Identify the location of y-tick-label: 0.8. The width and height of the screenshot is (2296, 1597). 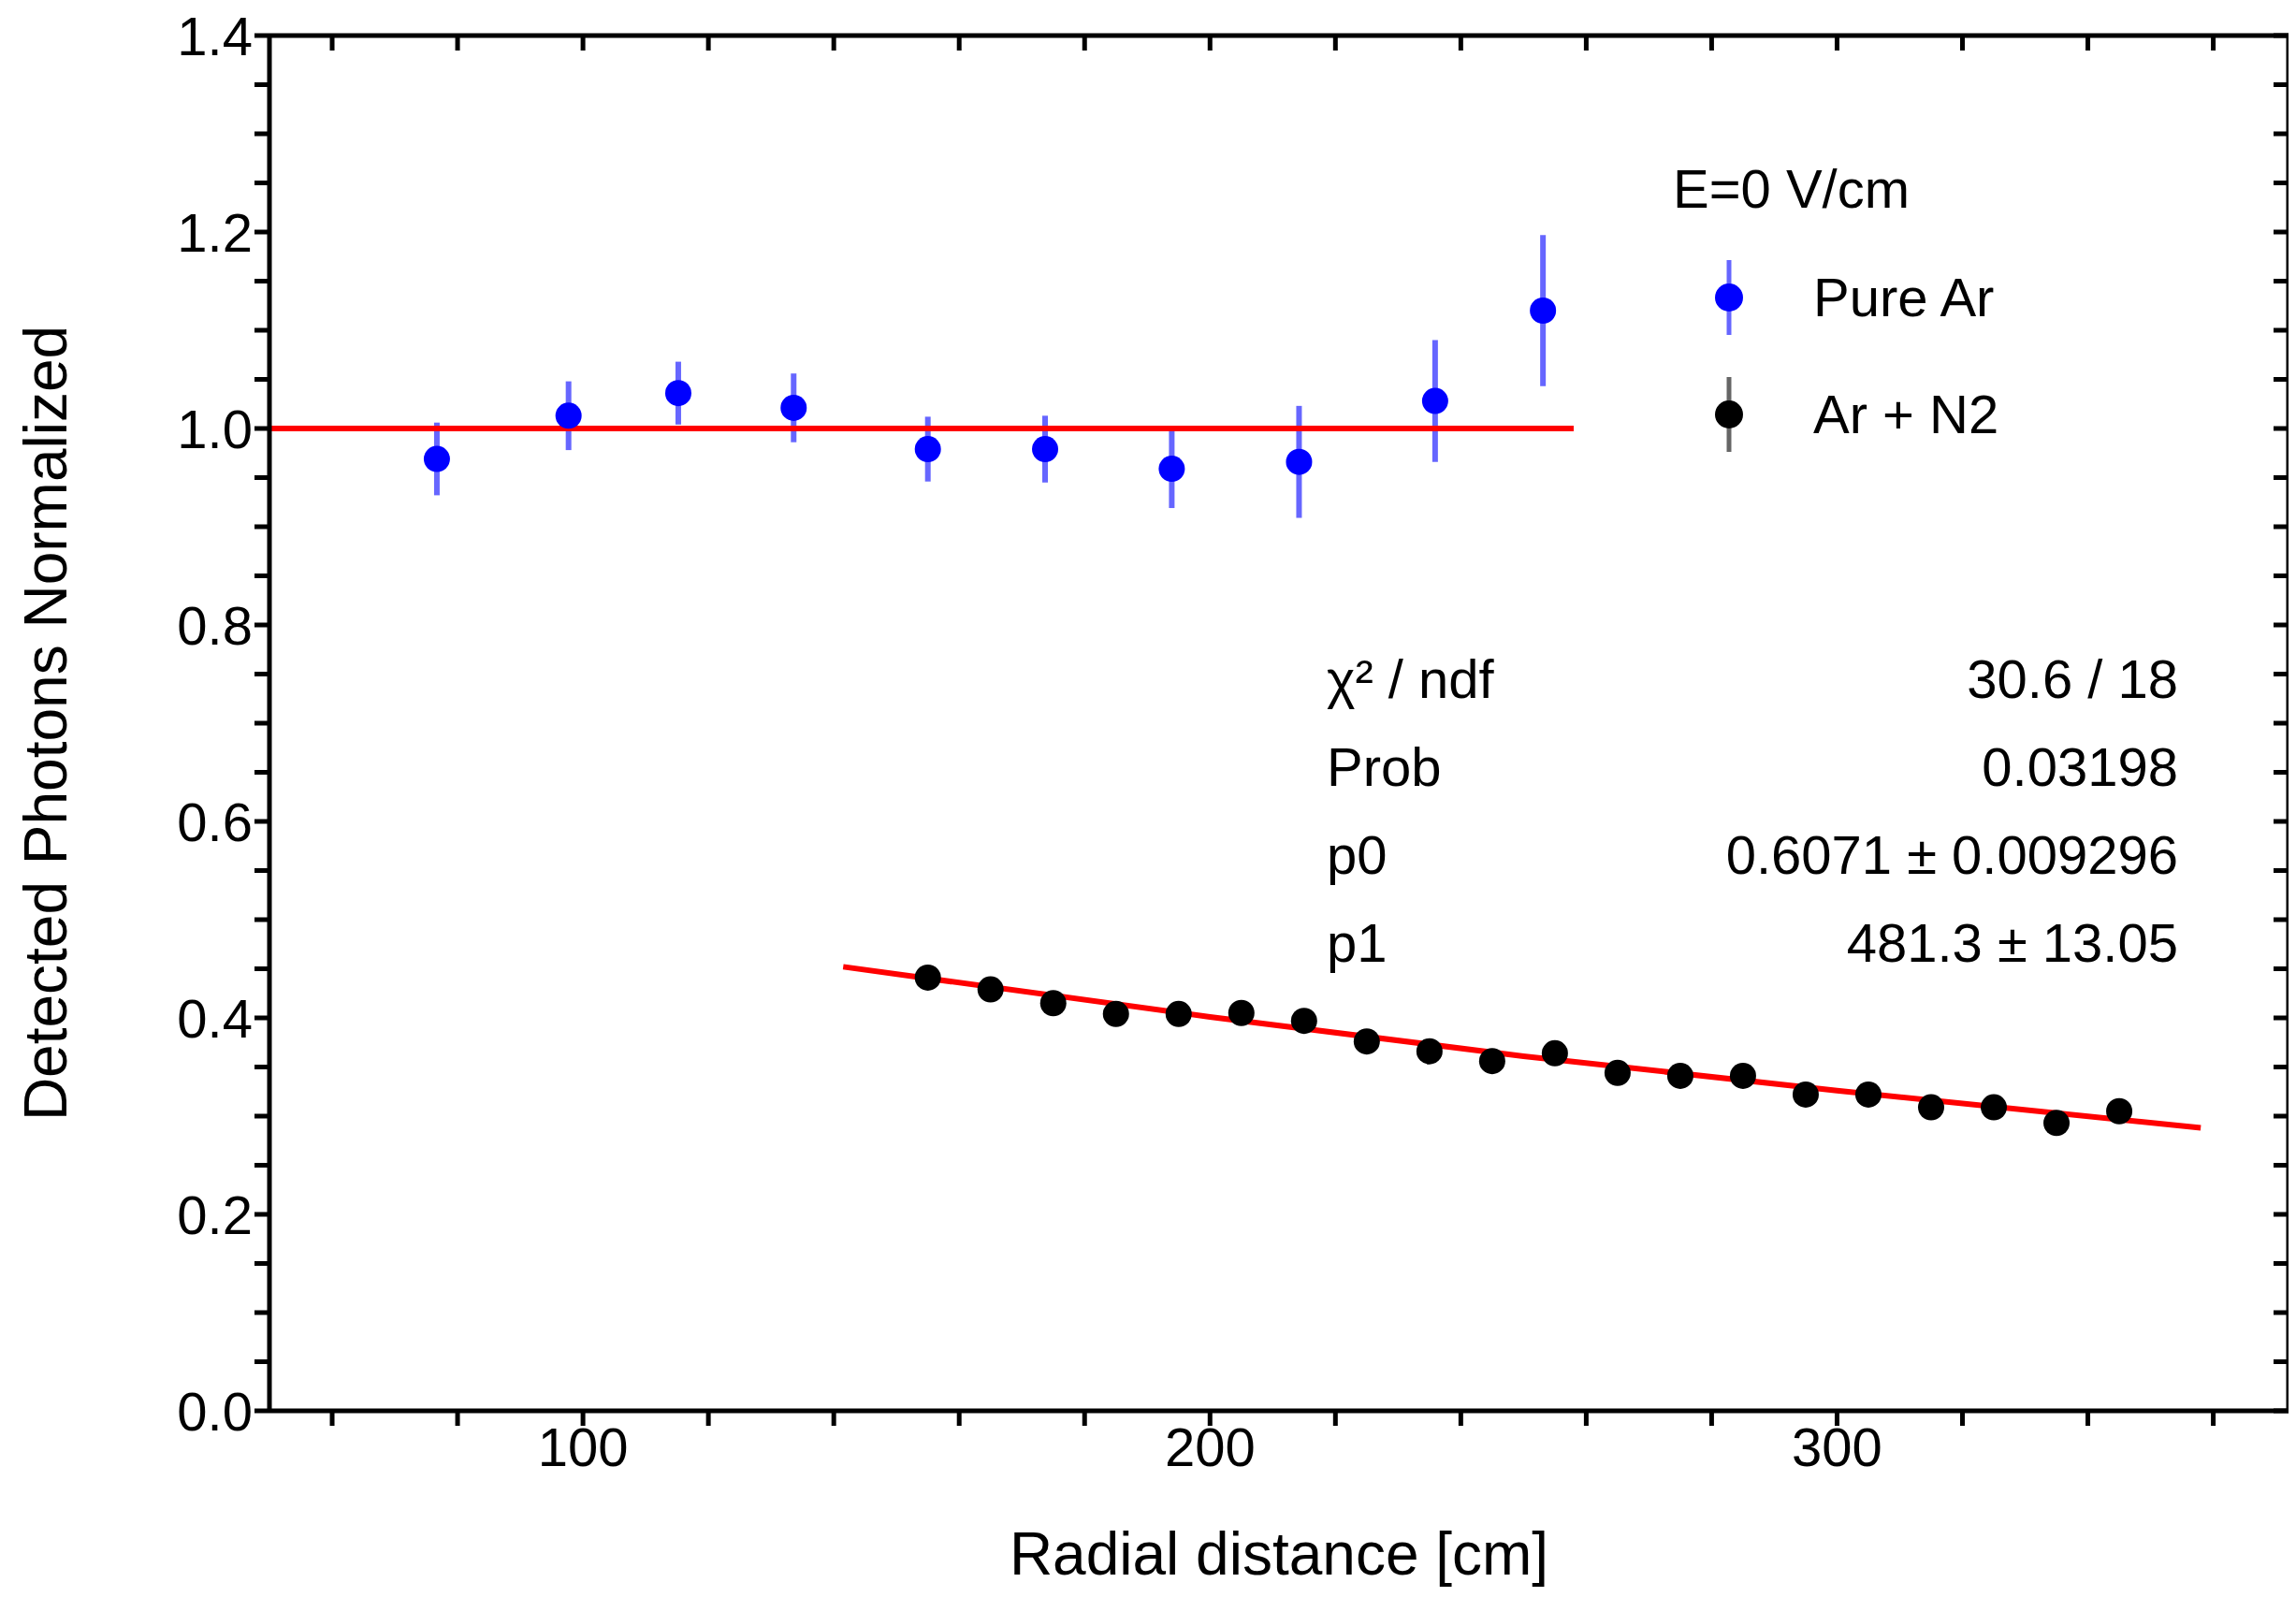
(215, 625).